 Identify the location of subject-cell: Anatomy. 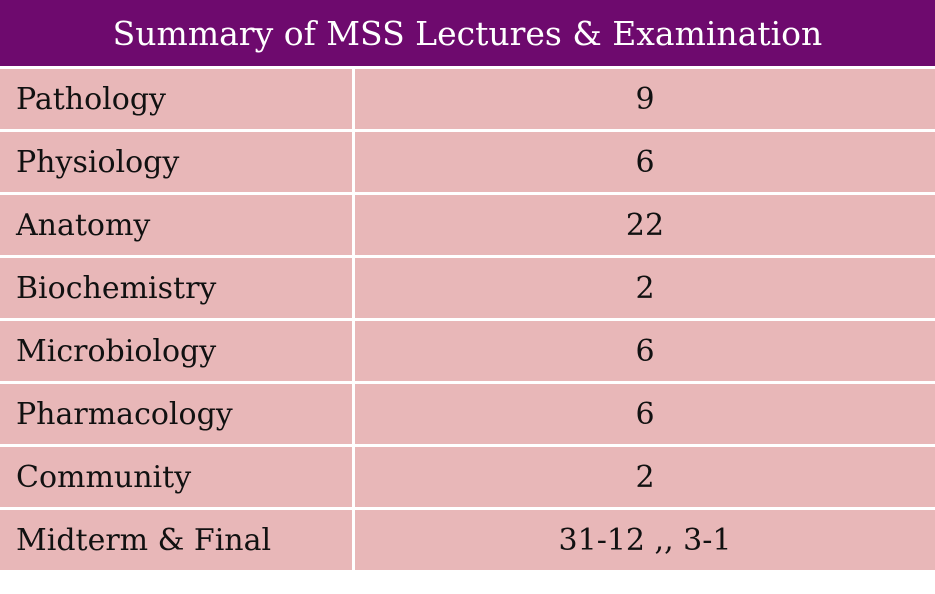
(177, 226).